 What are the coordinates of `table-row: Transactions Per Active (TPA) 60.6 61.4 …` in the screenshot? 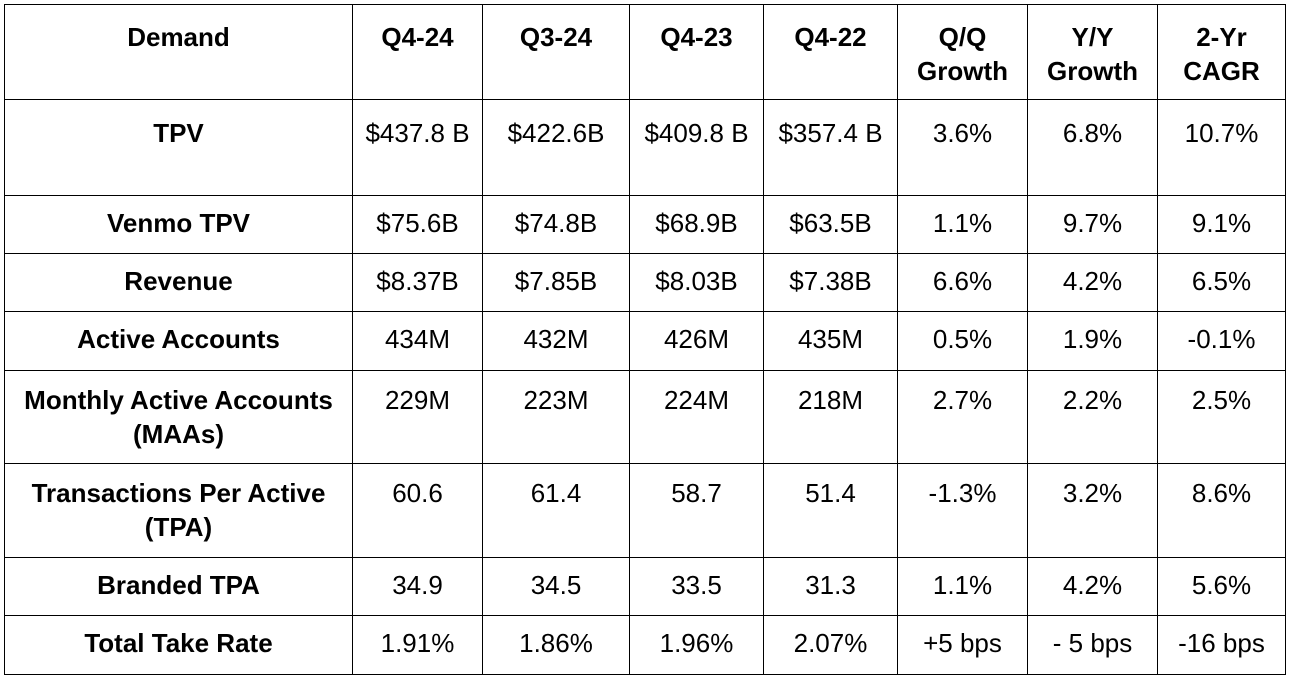 It's located at (645, 510).